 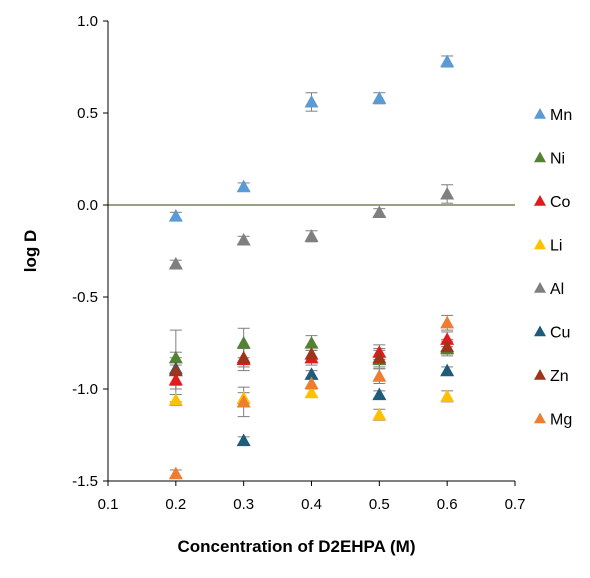 What do you see at coordinates (557, 159) in the screenshot?
I see `legend-label-ni: Ni` at bounding box center [557, 159].